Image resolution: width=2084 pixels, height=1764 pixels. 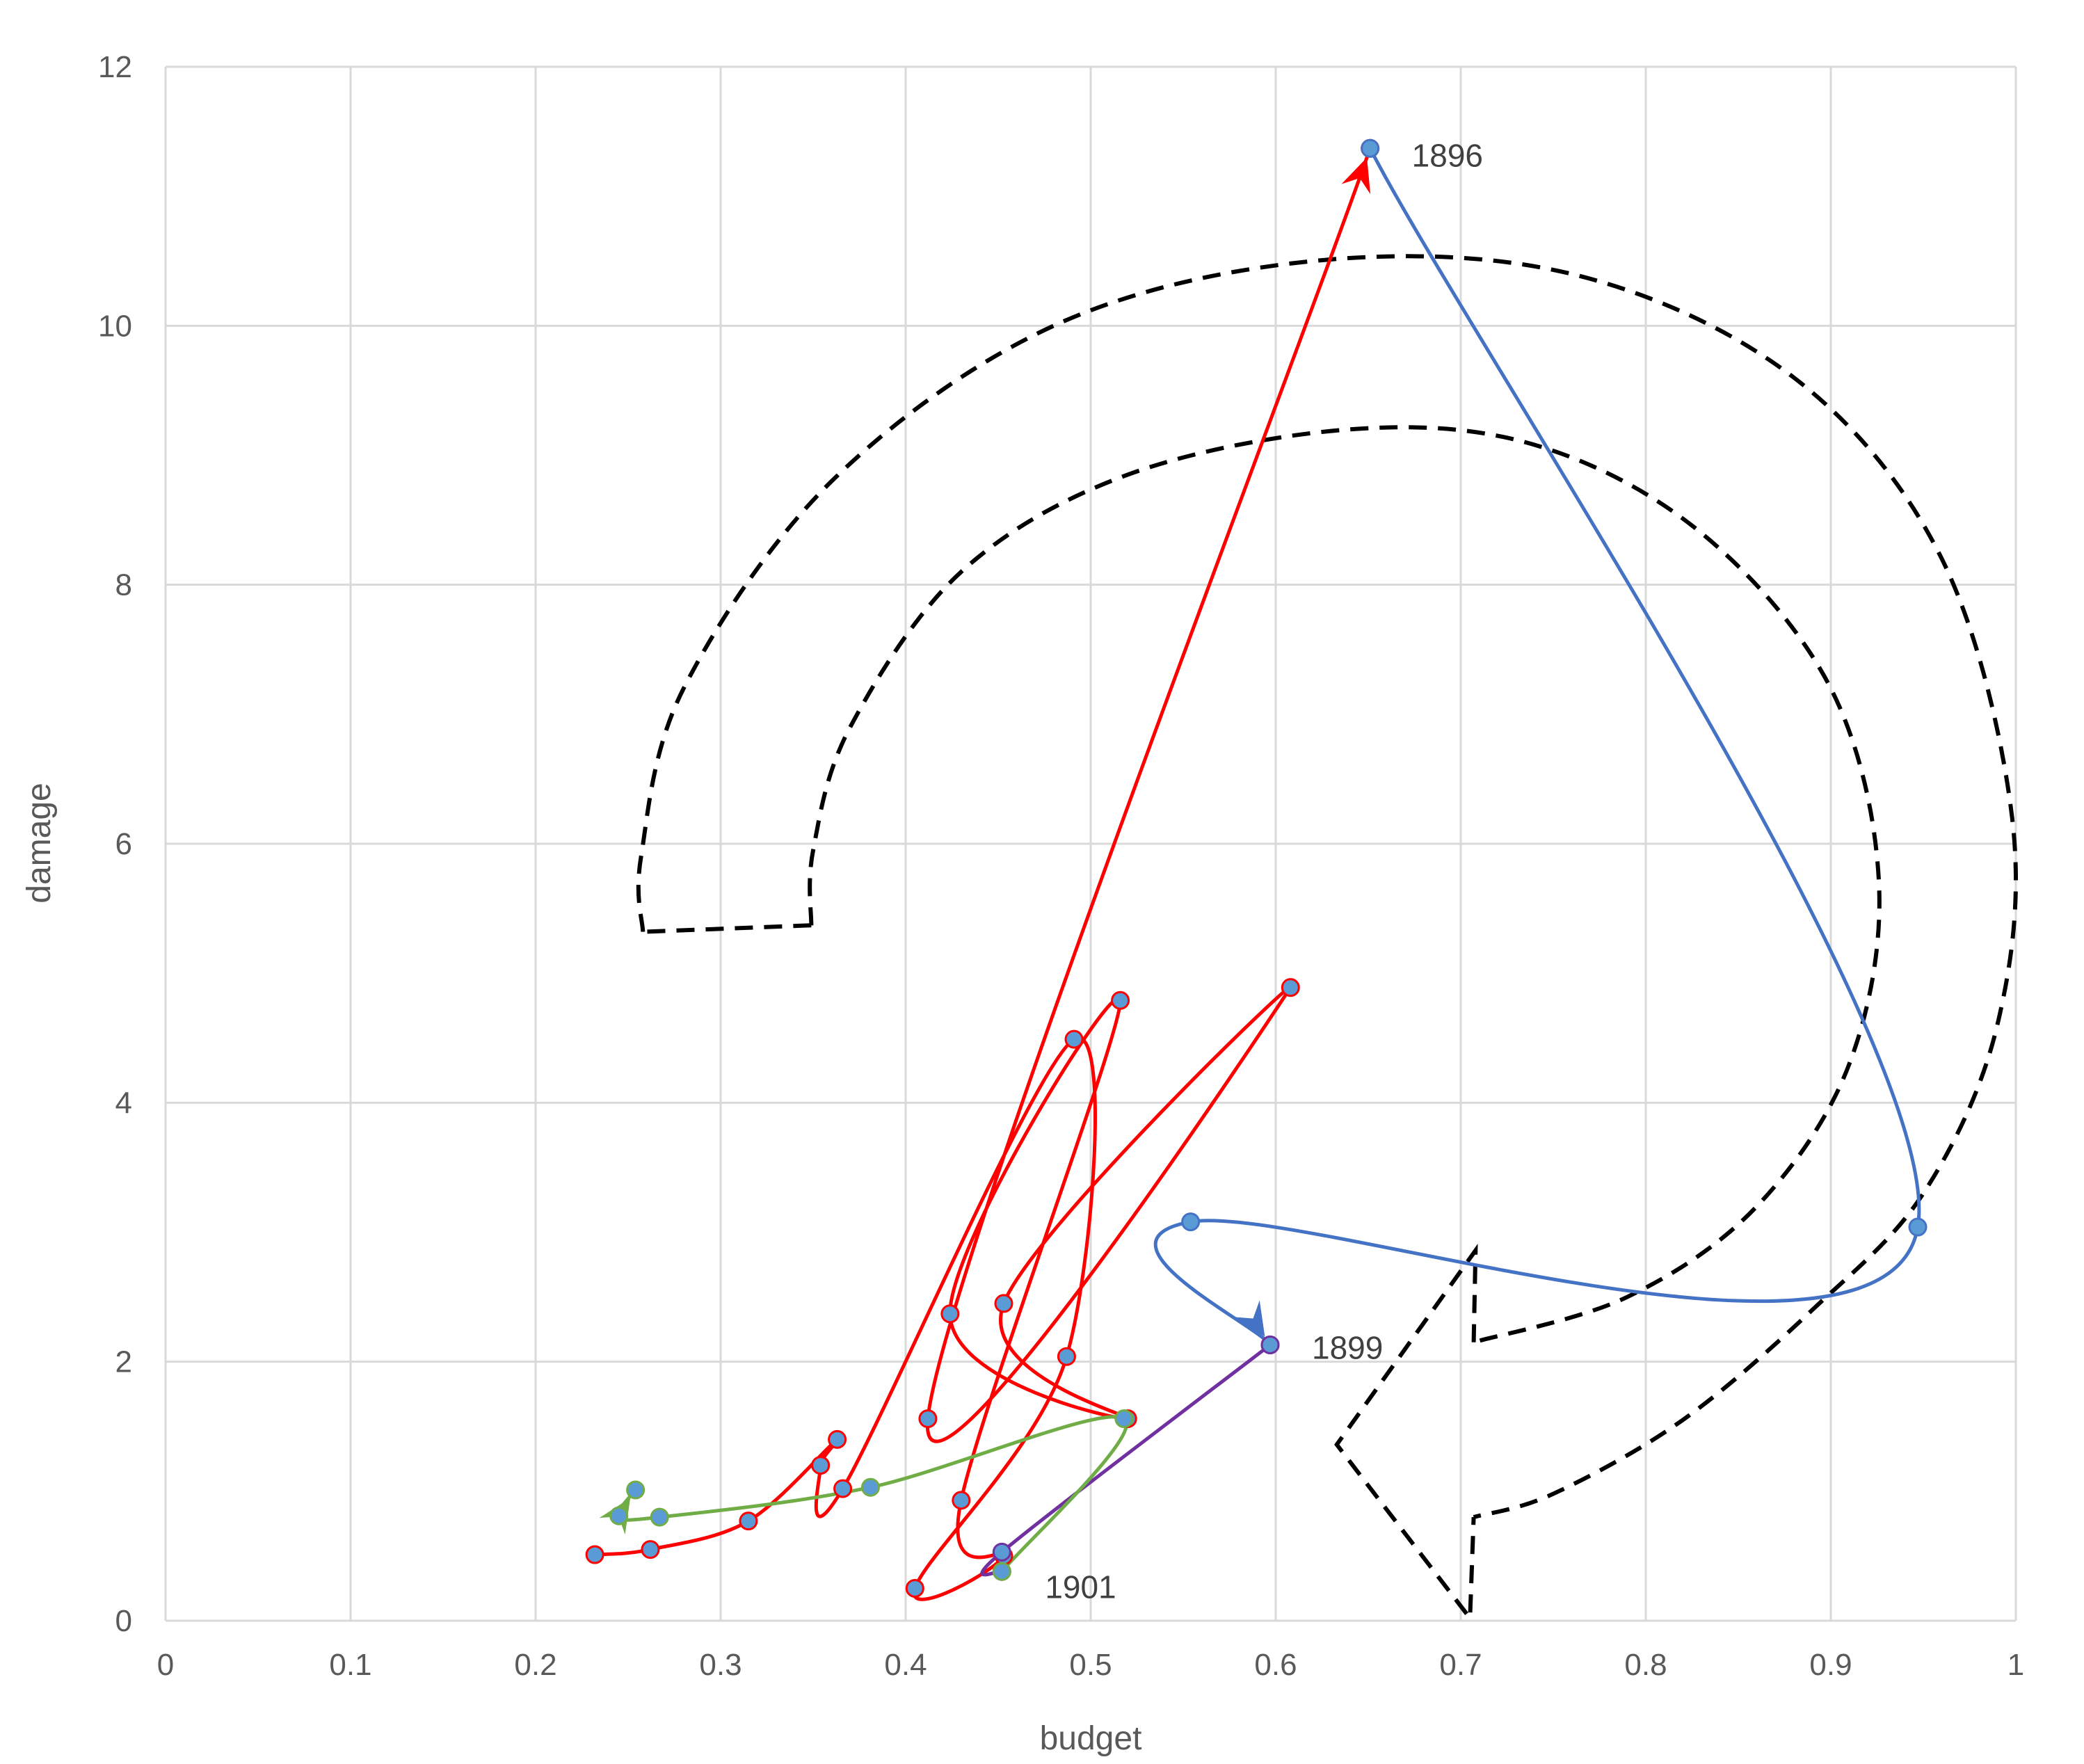 I want to click on dashed-arrow-tail-cap, so click(x=727, y=928).